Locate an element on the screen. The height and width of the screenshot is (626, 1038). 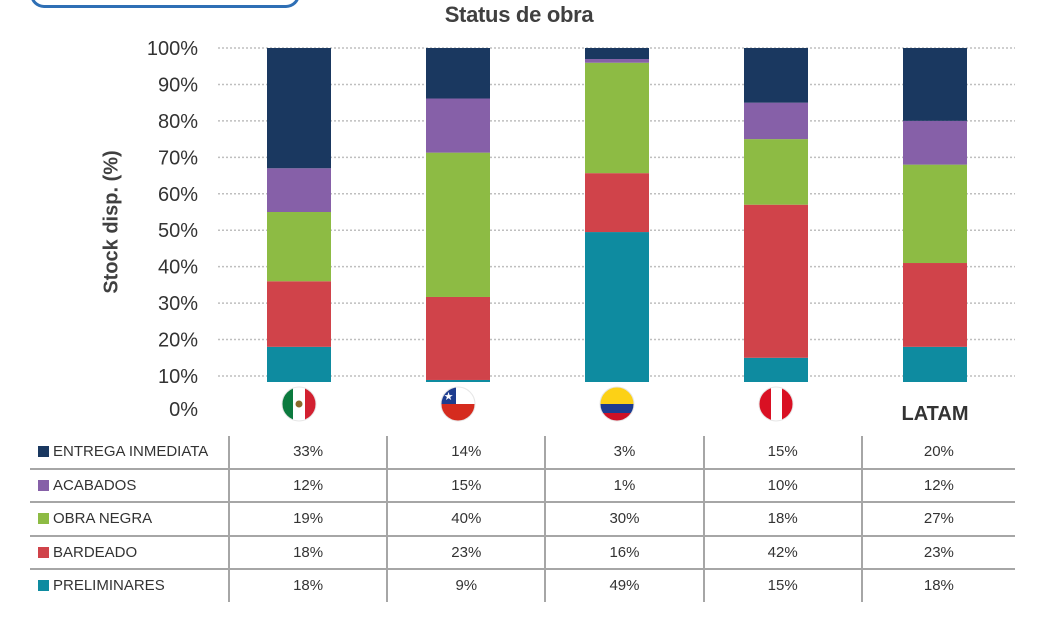
colombia-flag-icon is located at coordinates (617, 404).